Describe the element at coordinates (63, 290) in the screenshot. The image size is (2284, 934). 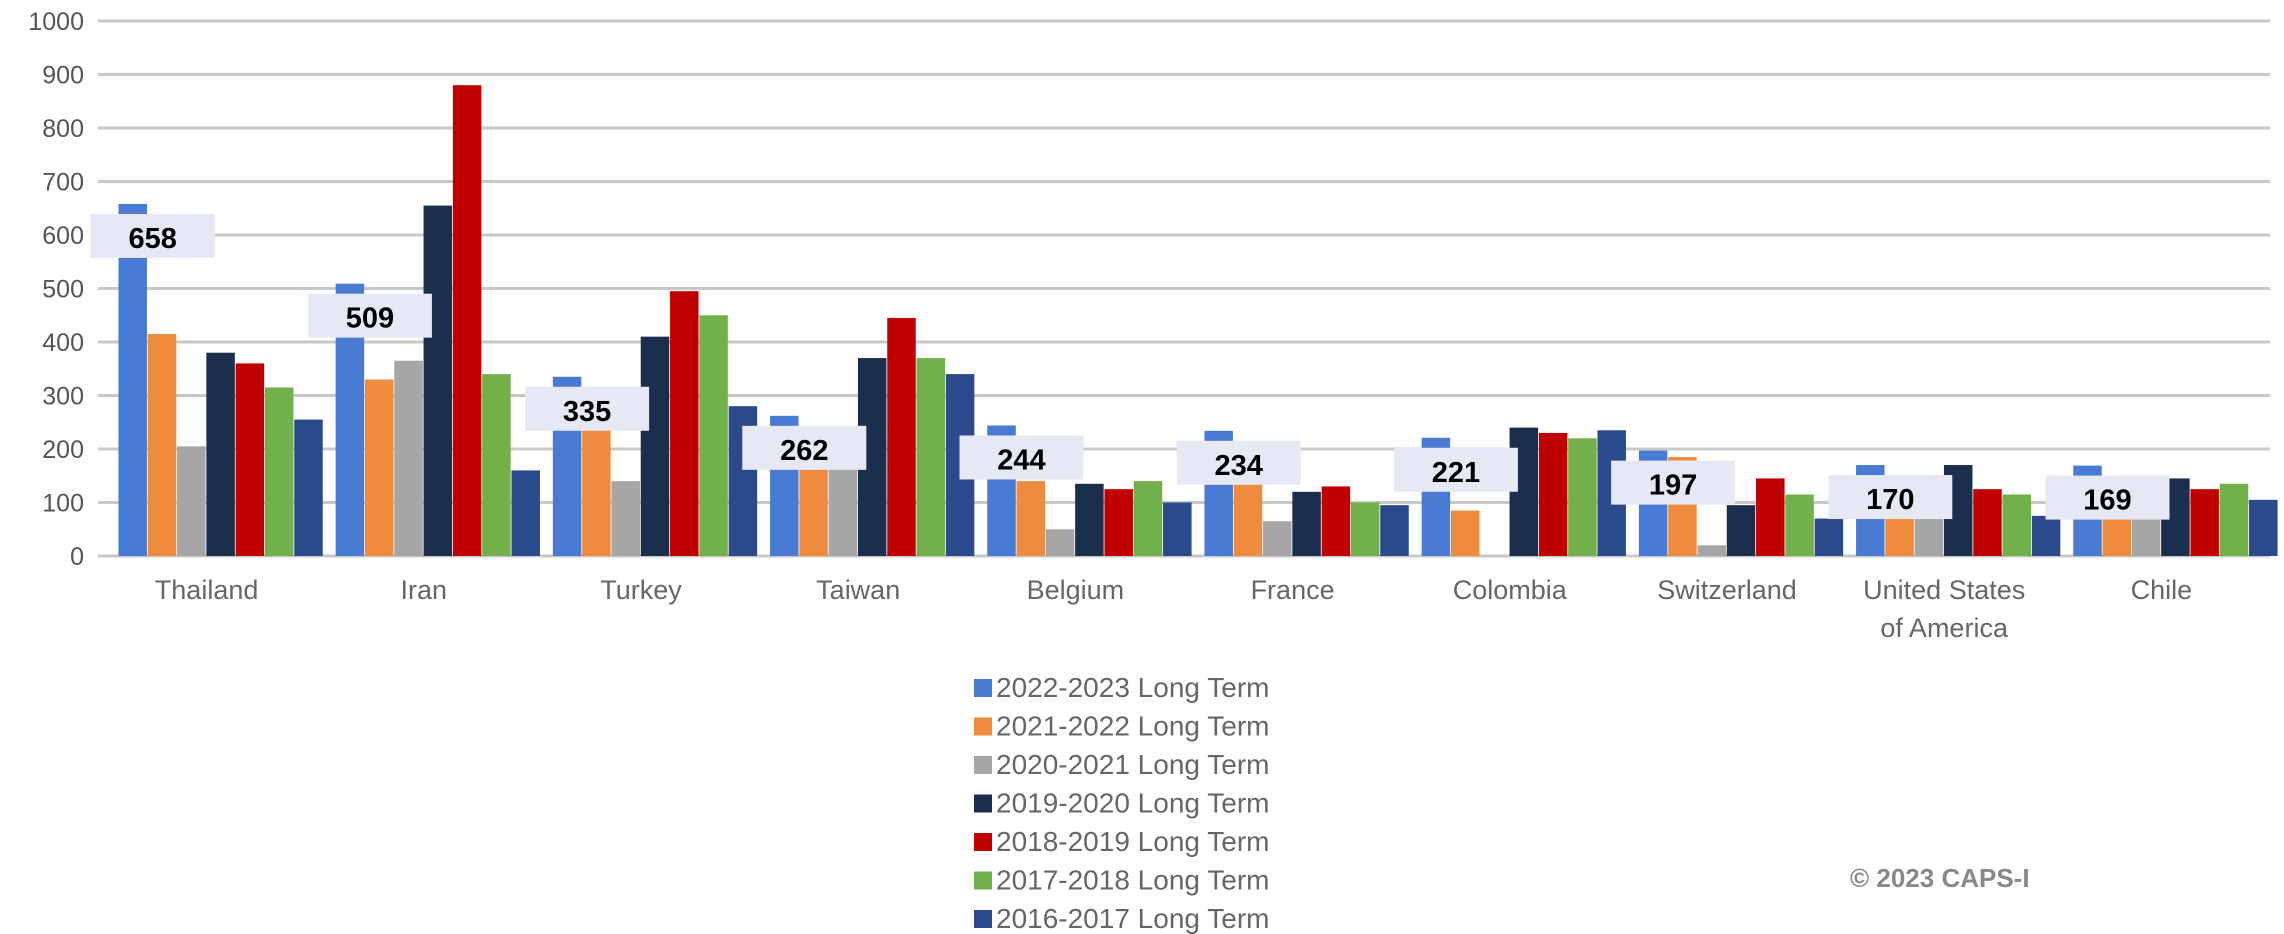
I see `y-tick-label: 500` at that location.